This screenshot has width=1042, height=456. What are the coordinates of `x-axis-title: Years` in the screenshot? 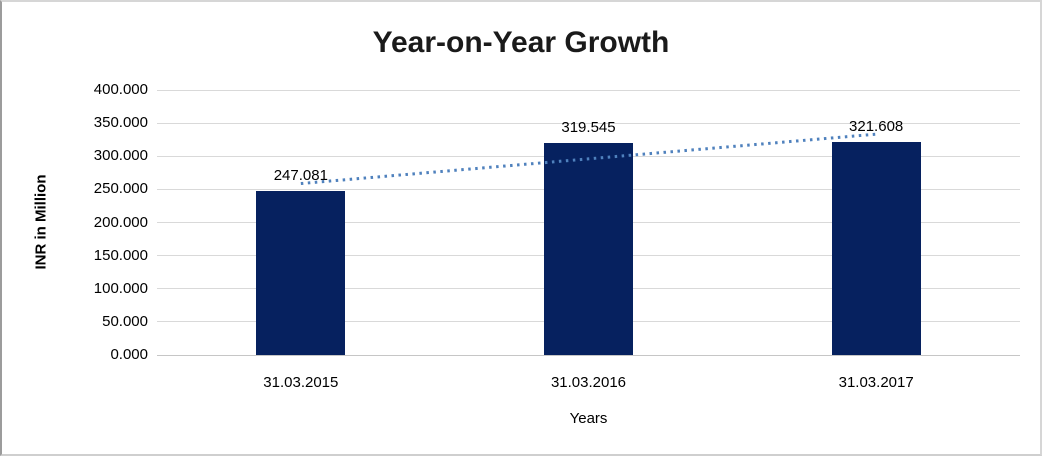 It's located at (588, 418).